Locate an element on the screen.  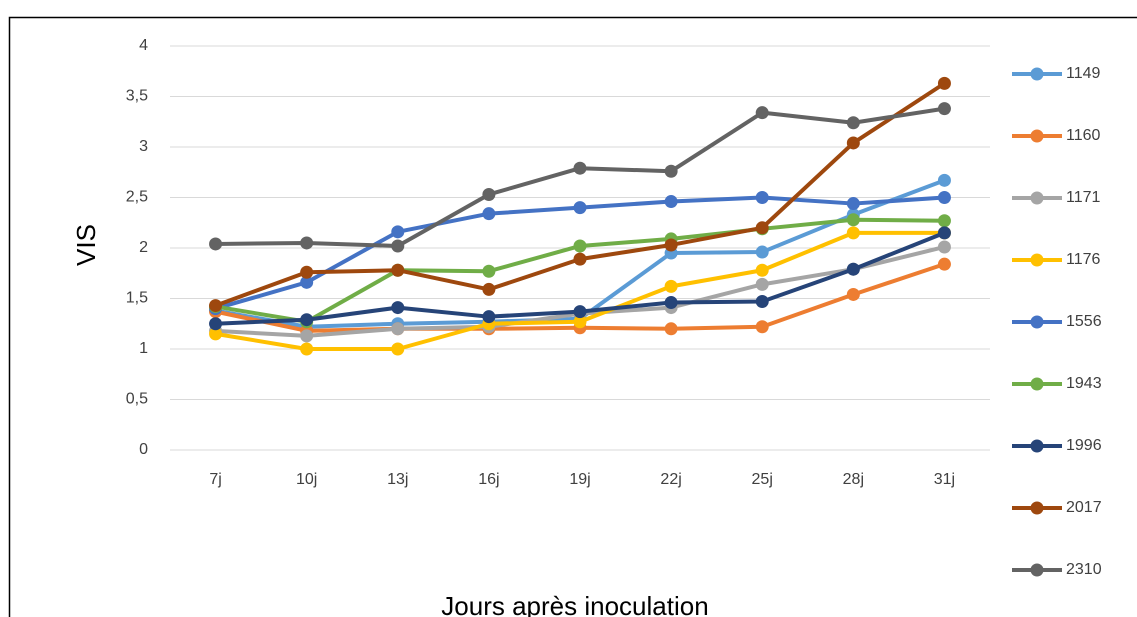
legend-label: 1160 is located at coordinates (1083, 135).